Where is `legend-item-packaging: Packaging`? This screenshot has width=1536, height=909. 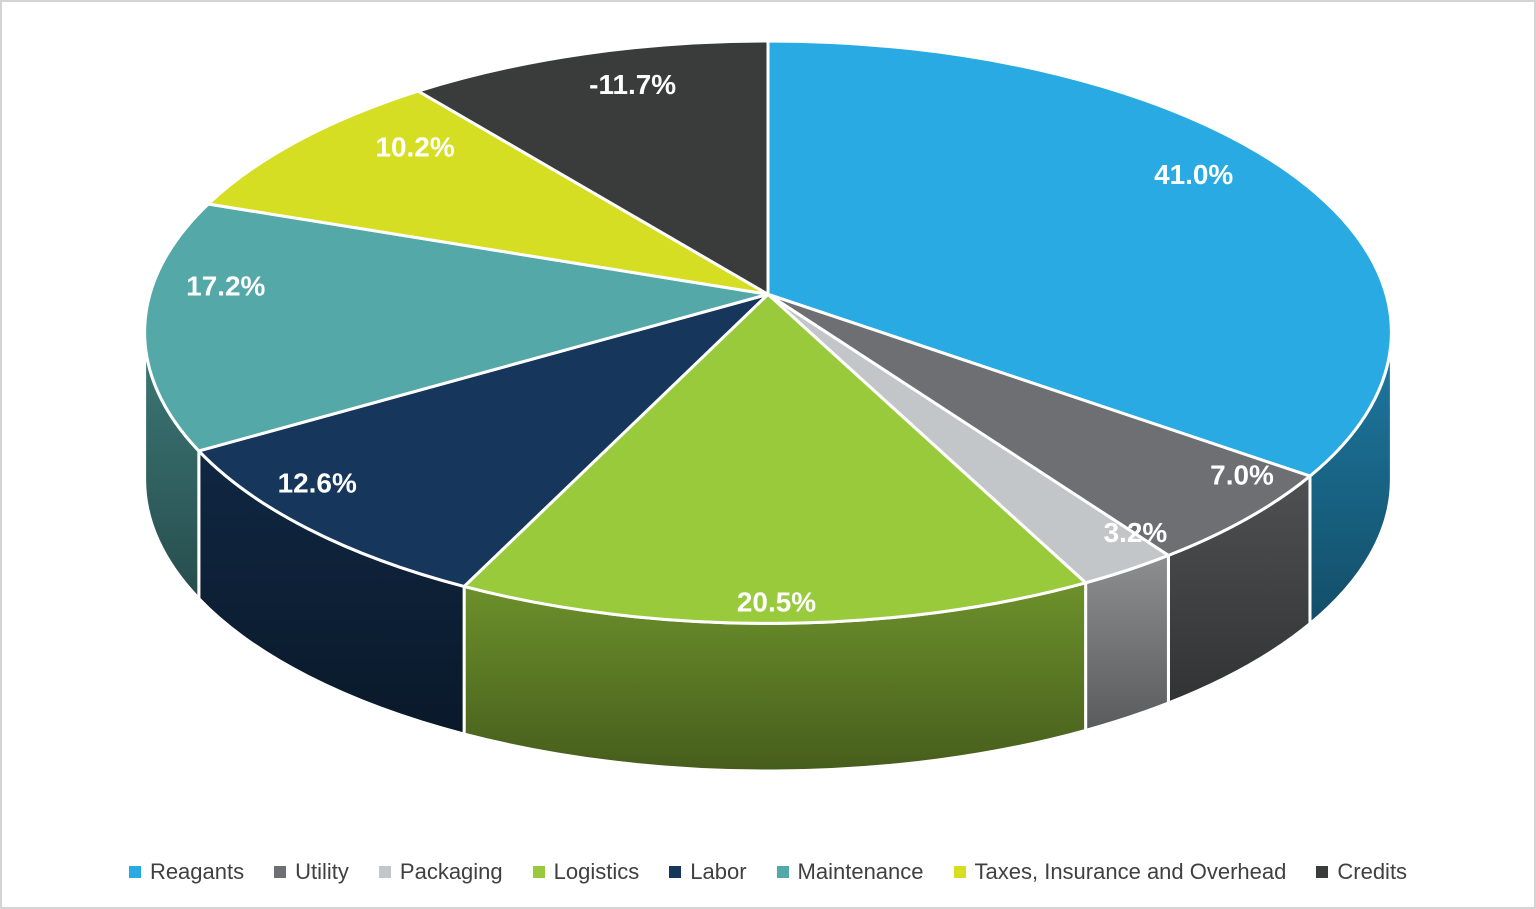 legend-item-packaging: Packaging is located at coordinates (440, 872).